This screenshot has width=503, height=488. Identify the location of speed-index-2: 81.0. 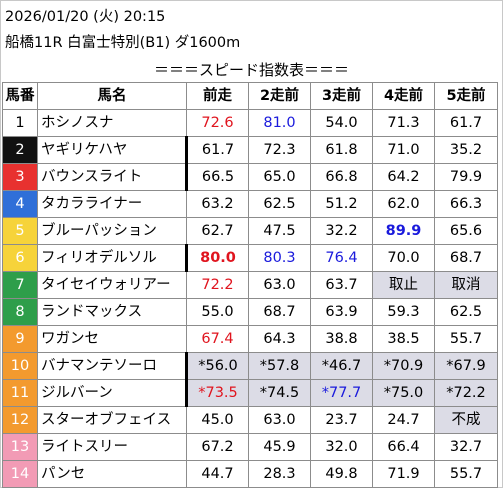
(279, 123).